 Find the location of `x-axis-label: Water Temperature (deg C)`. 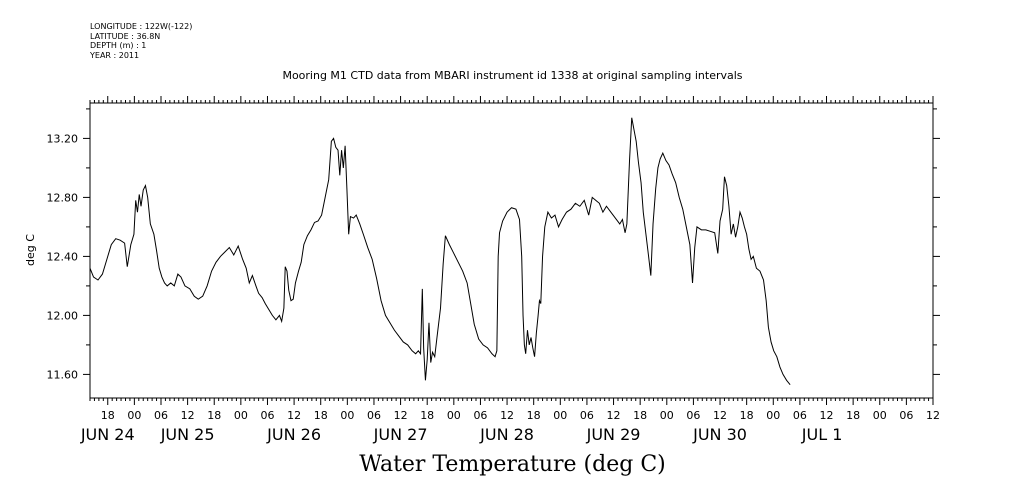

x-axis-label: Water Temperature (deg C) is located at coordinates (512, 464).